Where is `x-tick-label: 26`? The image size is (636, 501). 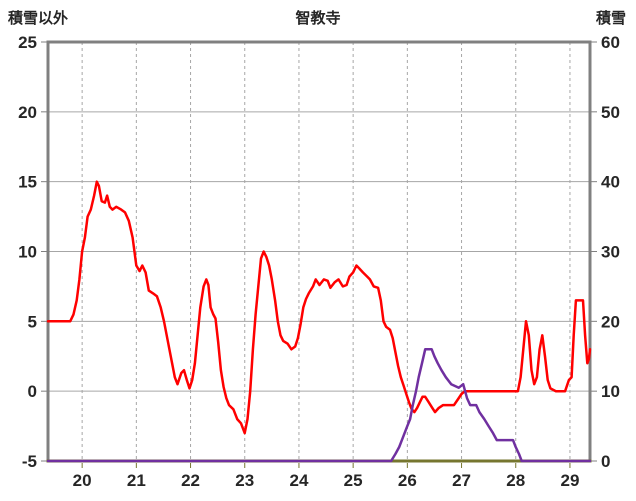
x-tick-label: 26 is located at coordinates (407, 480).